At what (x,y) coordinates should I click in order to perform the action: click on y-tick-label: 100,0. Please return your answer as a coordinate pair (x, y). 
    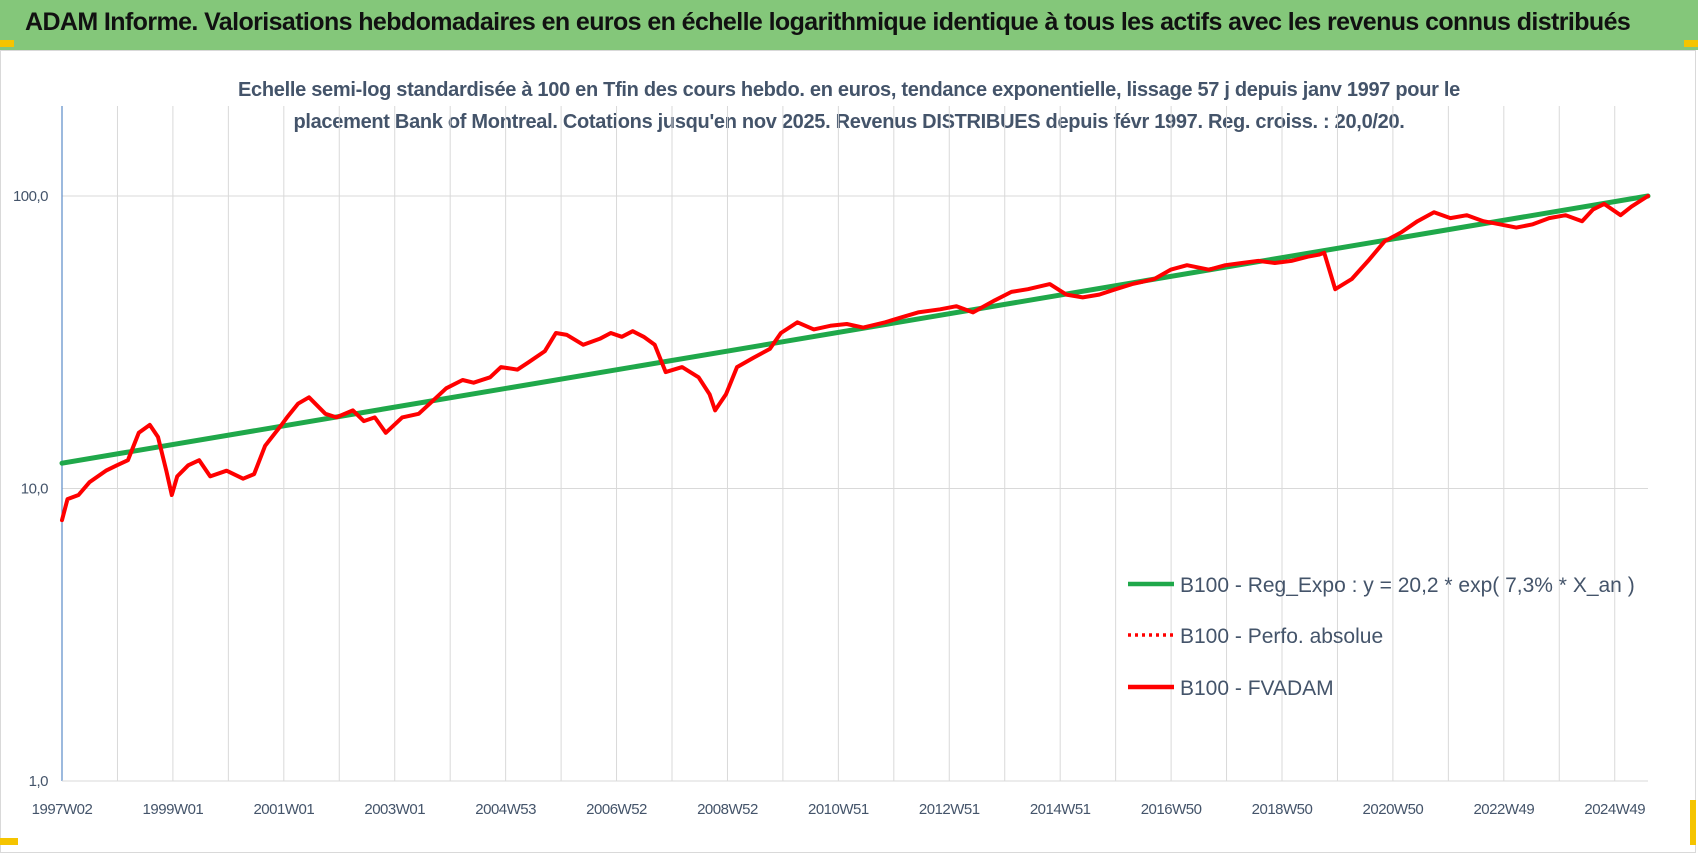
    Looking at the image, I should click on (30, 196).